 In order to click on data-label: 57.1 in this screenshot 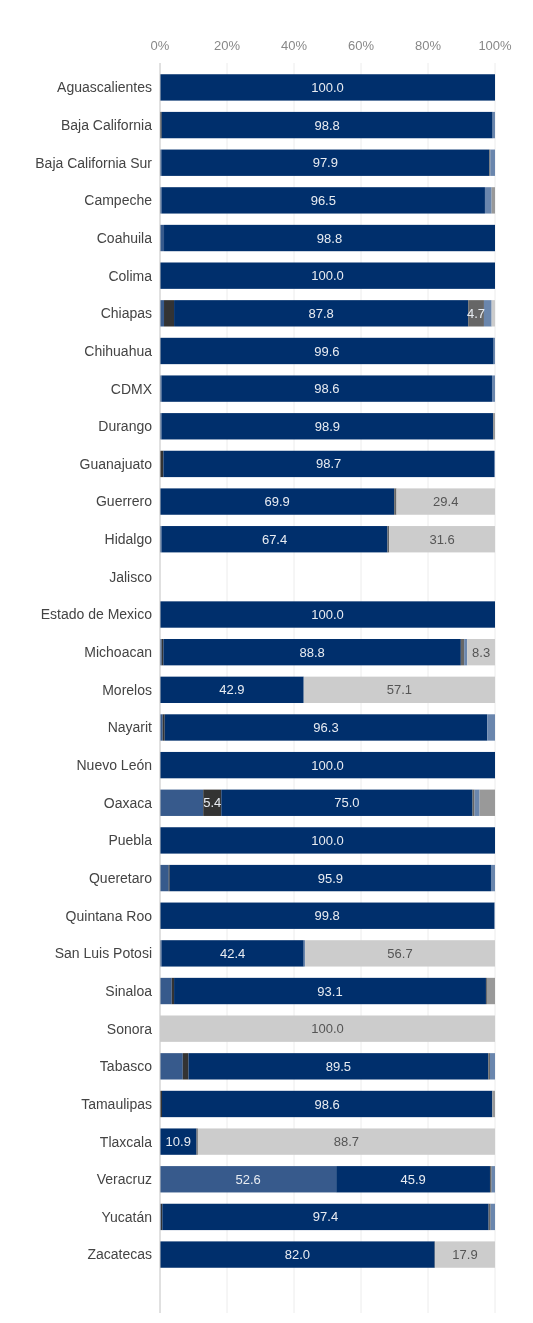, I will do `click(399, 690)`.